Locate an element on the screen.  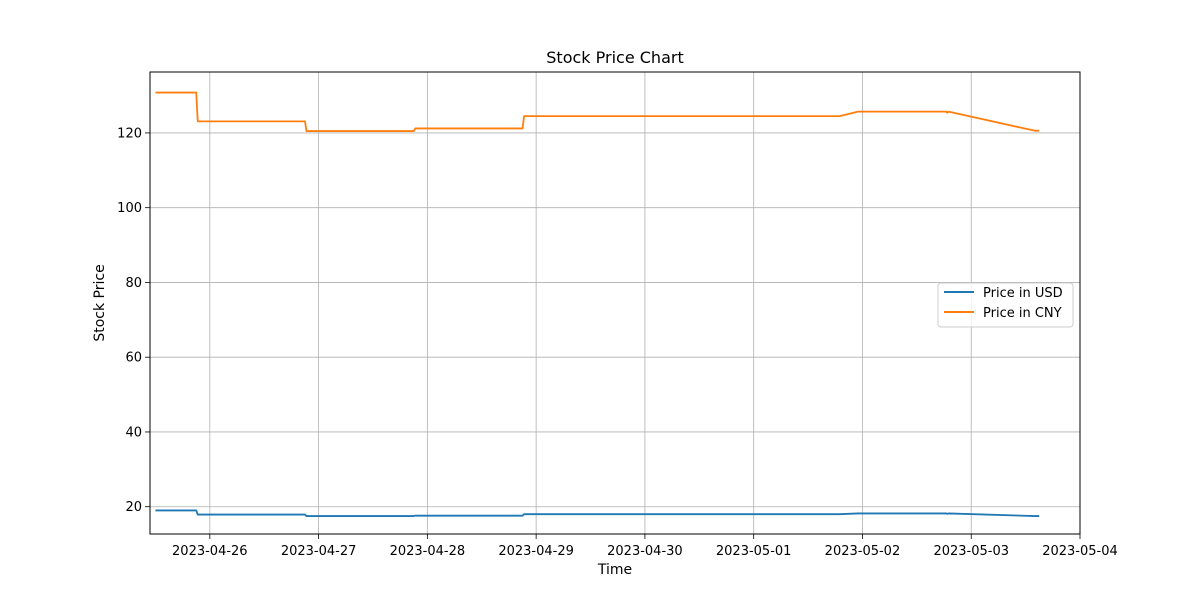
chart-title: Stock Price Chart is located at coordinates (614, 57).